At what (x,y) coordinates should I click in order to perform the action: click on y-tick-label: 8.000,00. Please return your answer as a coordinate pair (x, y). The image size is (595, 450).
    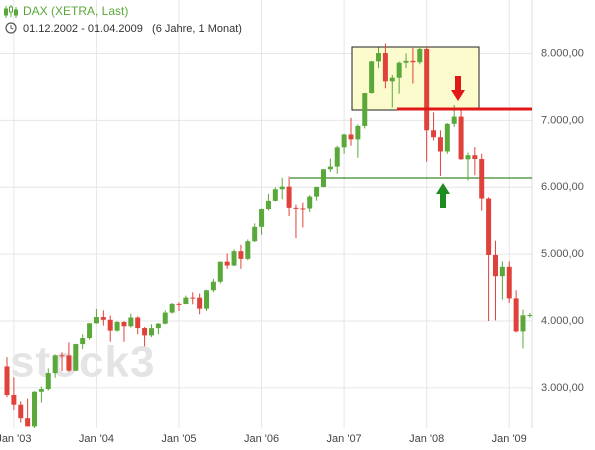
    Looking at the image, I should click on (562, 53).